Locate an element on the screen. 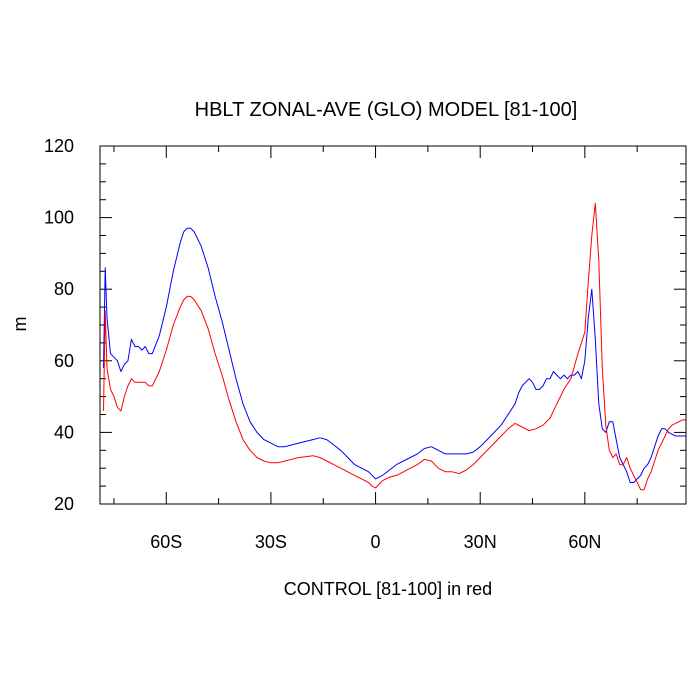 This screenshot has width=700, height=700. x-axis-label: CONTROL [81-100] in red is located at coordinates (388, 589).